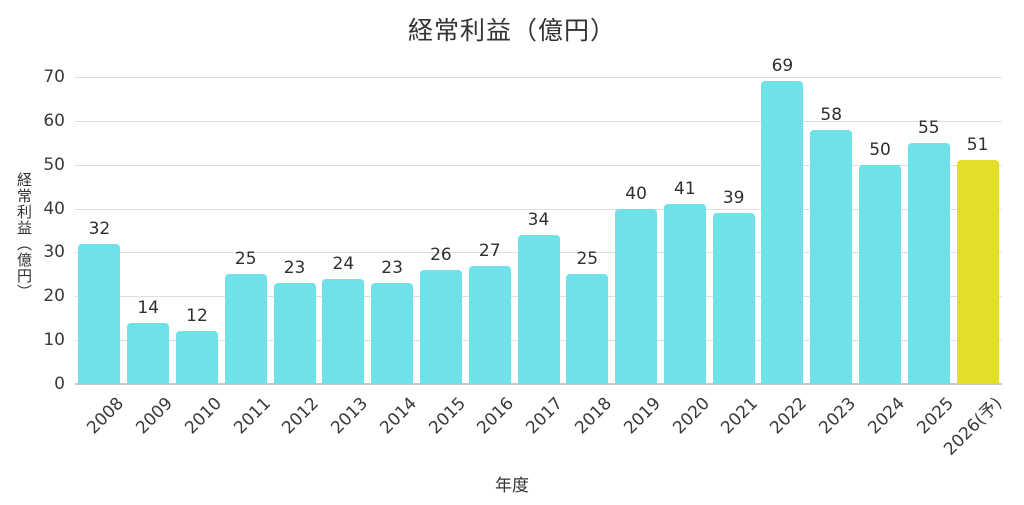  I want to click on bar-2012, so click(294, 333).